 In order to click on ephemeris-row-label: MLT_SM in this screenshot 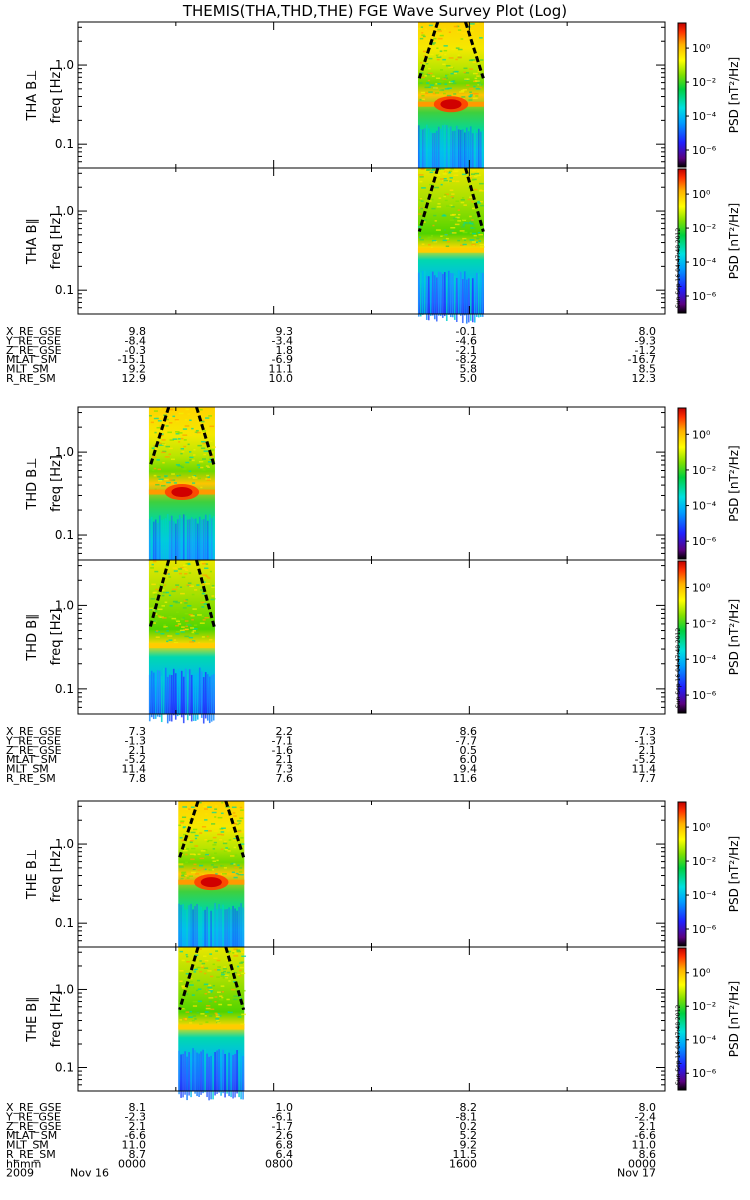, I will do `click(27, 1145)`.